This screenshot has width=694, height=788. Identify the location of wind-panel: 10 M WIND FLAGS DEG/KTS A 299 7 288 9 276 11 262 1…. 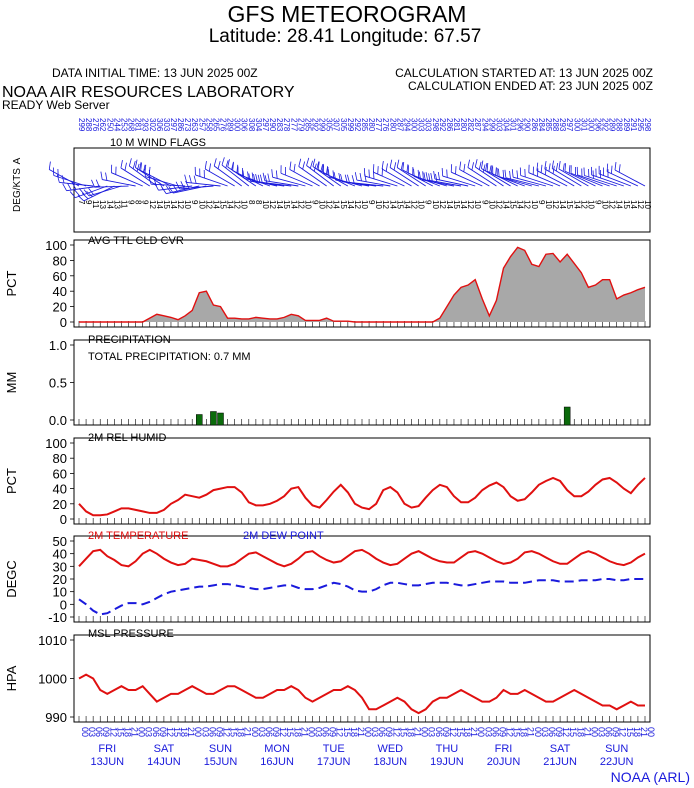
(332, 175).